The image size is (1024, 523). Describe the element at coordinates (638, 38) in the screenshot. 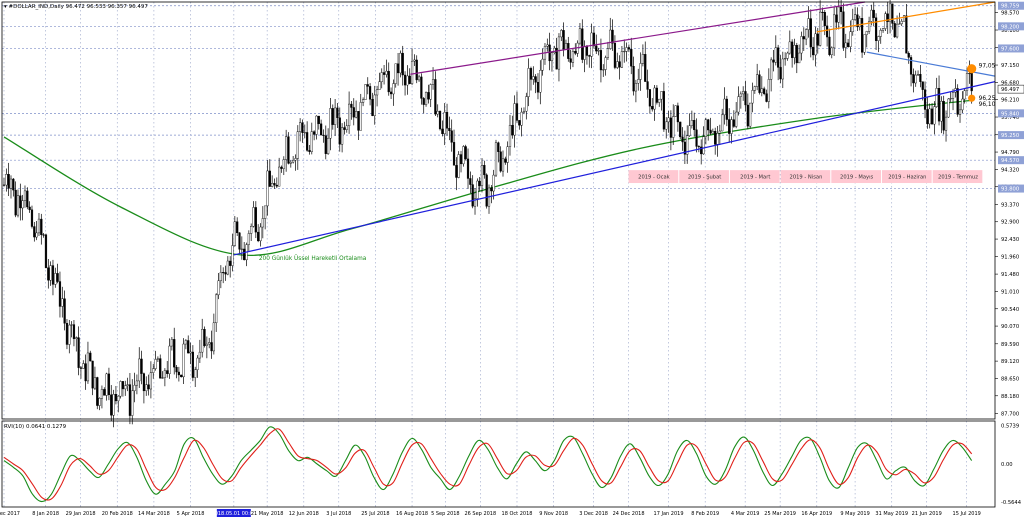

I see `trendline-resistance` at that location.